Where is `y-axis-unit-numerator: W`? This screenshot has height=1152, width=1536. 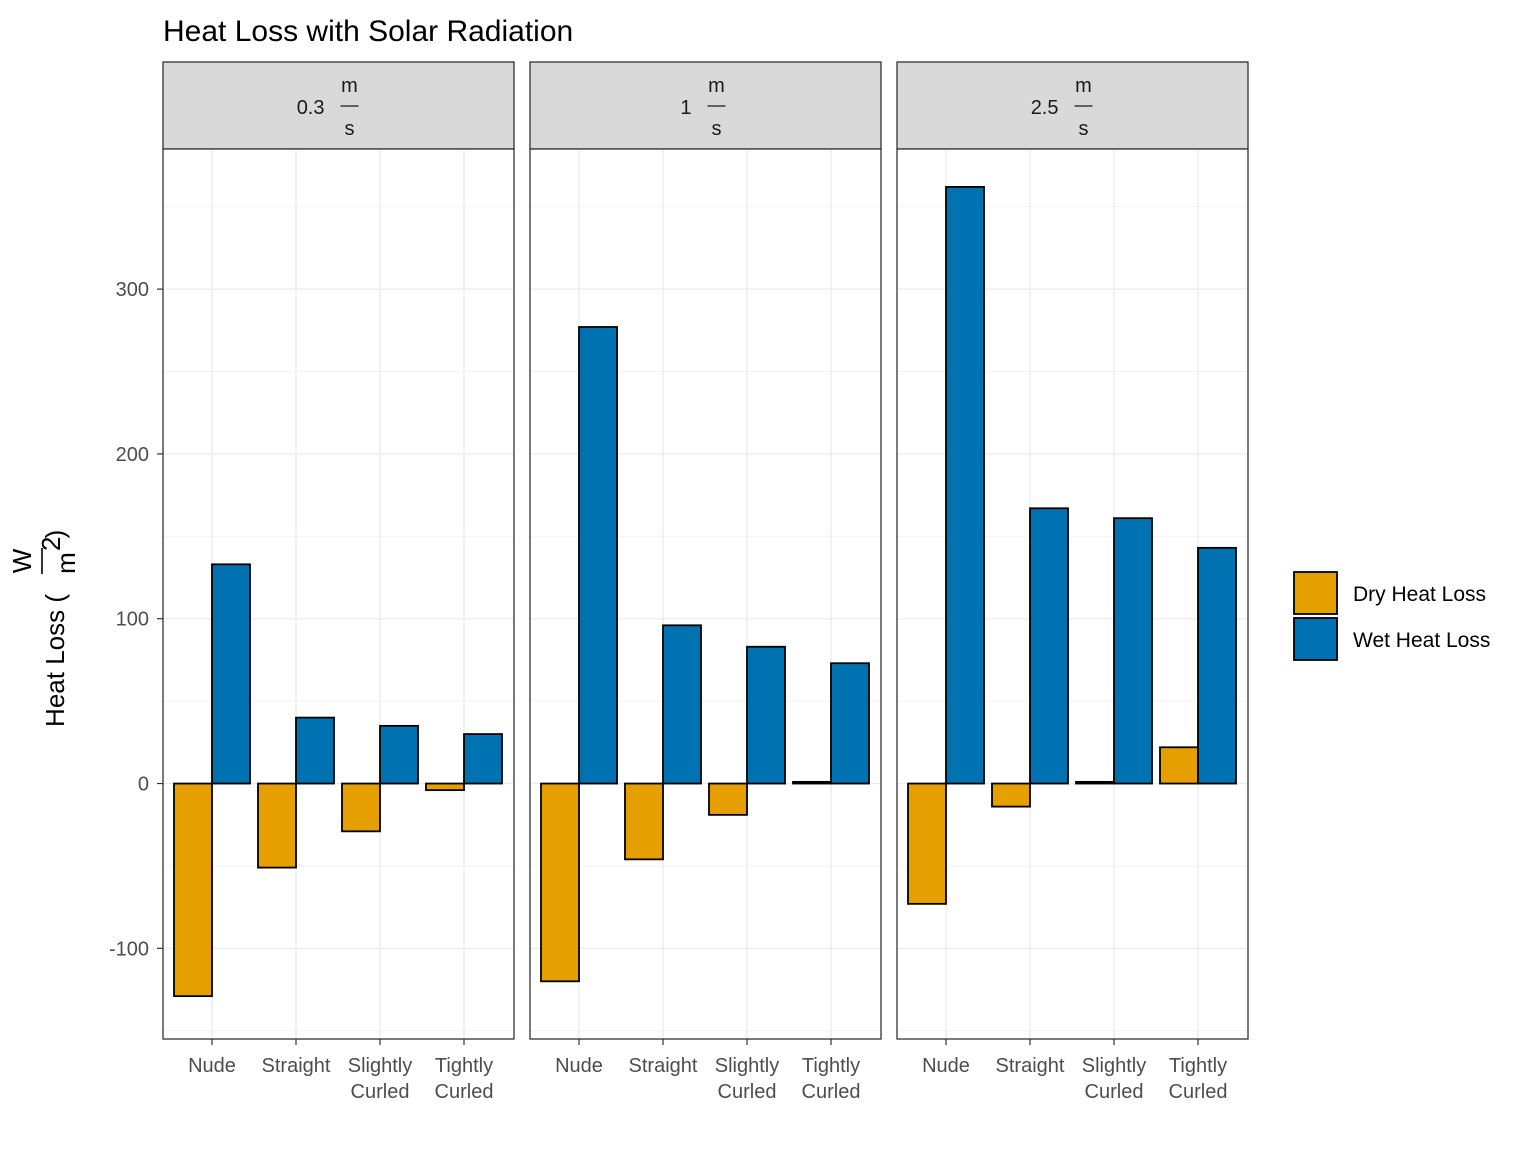 y-axis-unit-numerator: W is located at coordinates (22, 560).